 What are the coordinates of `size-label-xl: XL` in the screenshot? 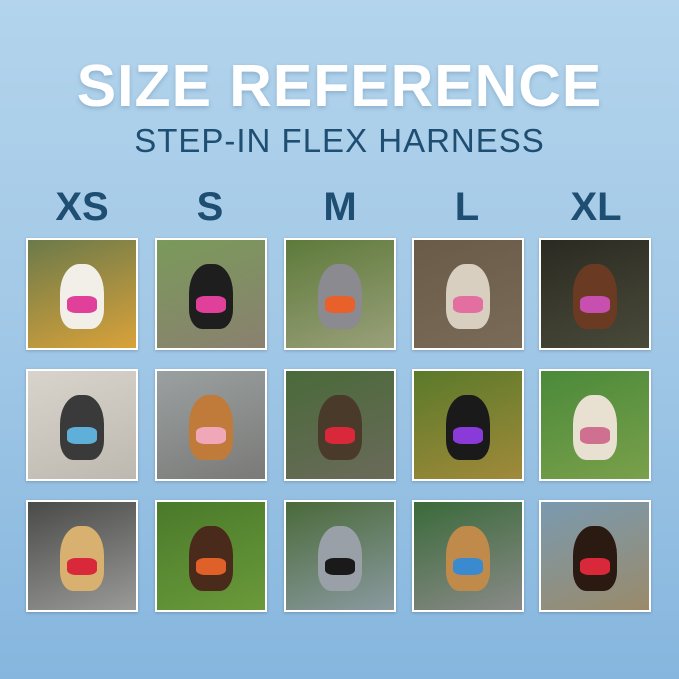 It's located at (596, 207).